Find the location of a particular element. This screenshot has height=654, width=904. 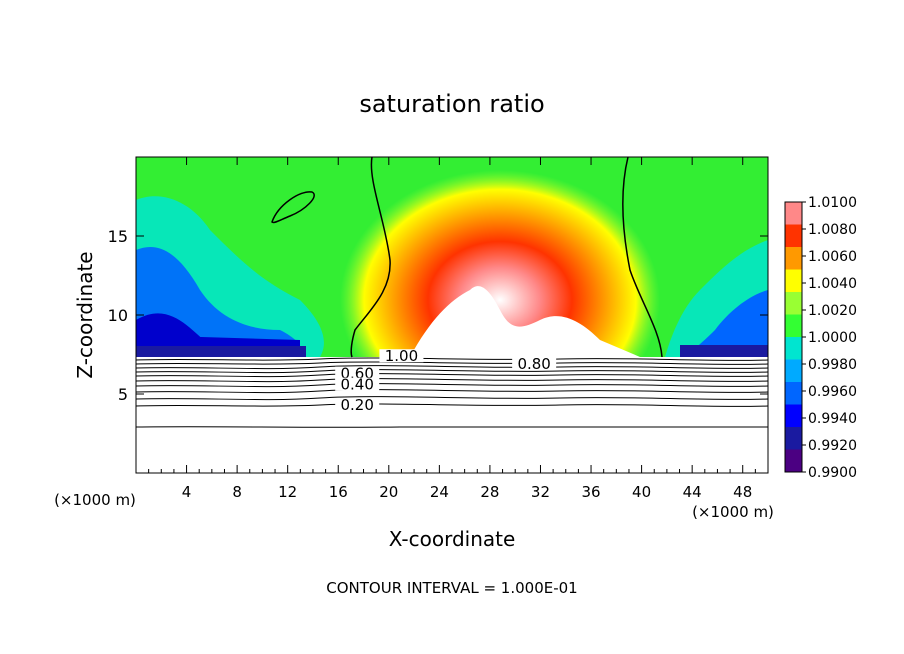

contour-label: 0.80 is located at coordinates (533, 364).